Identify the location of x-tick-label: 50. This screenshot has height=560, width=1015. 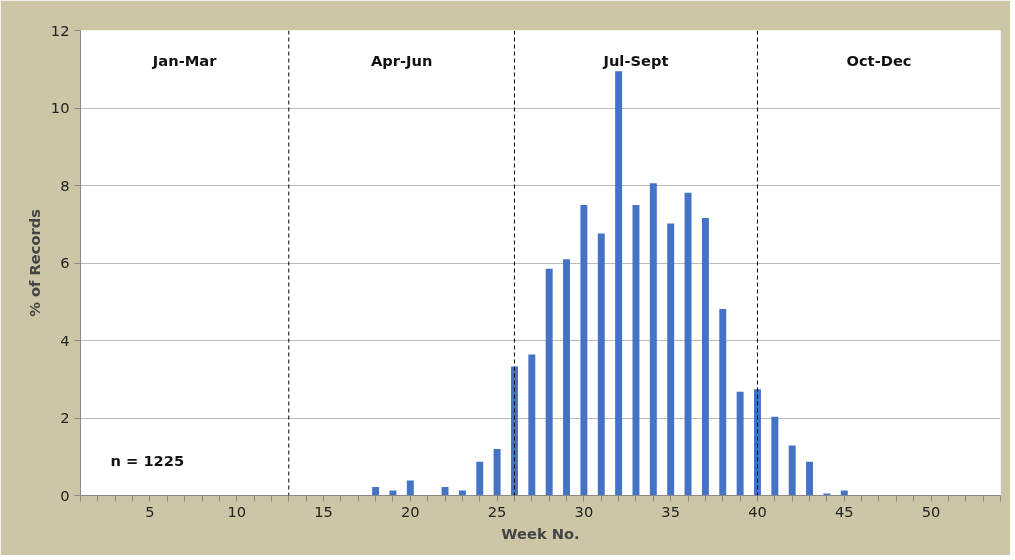
(931, 511).